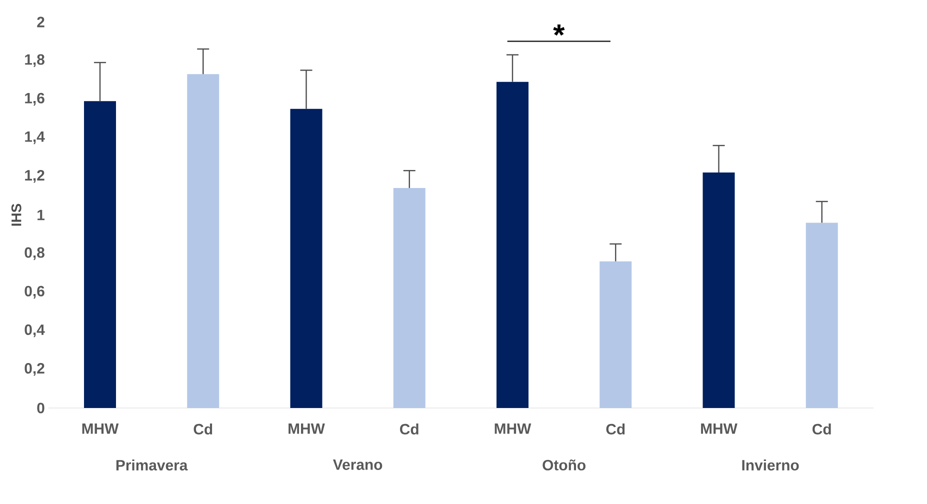 The width and height of the screenshot is (927, 504). What do you see at coordinates (16, 215) in the screenshot?
I see `y-axis-title: IHS` at bounding box center [16, 215].